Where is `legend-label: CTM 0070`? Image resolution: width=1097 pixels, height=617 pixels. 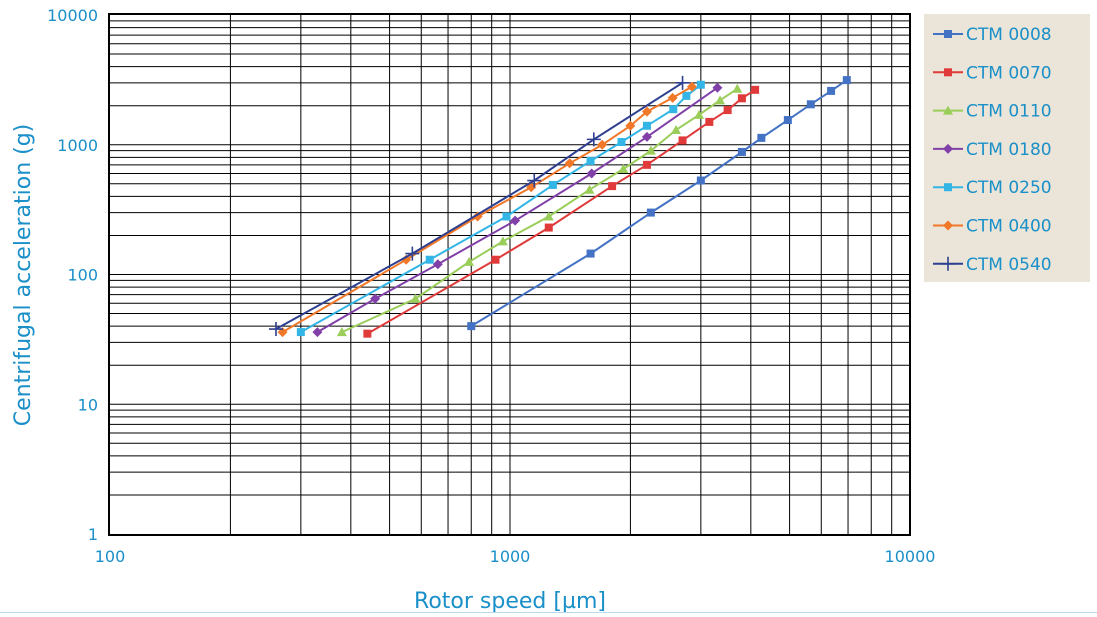
legend-label: CTM 0070 is located at coordinates (1009, 73).